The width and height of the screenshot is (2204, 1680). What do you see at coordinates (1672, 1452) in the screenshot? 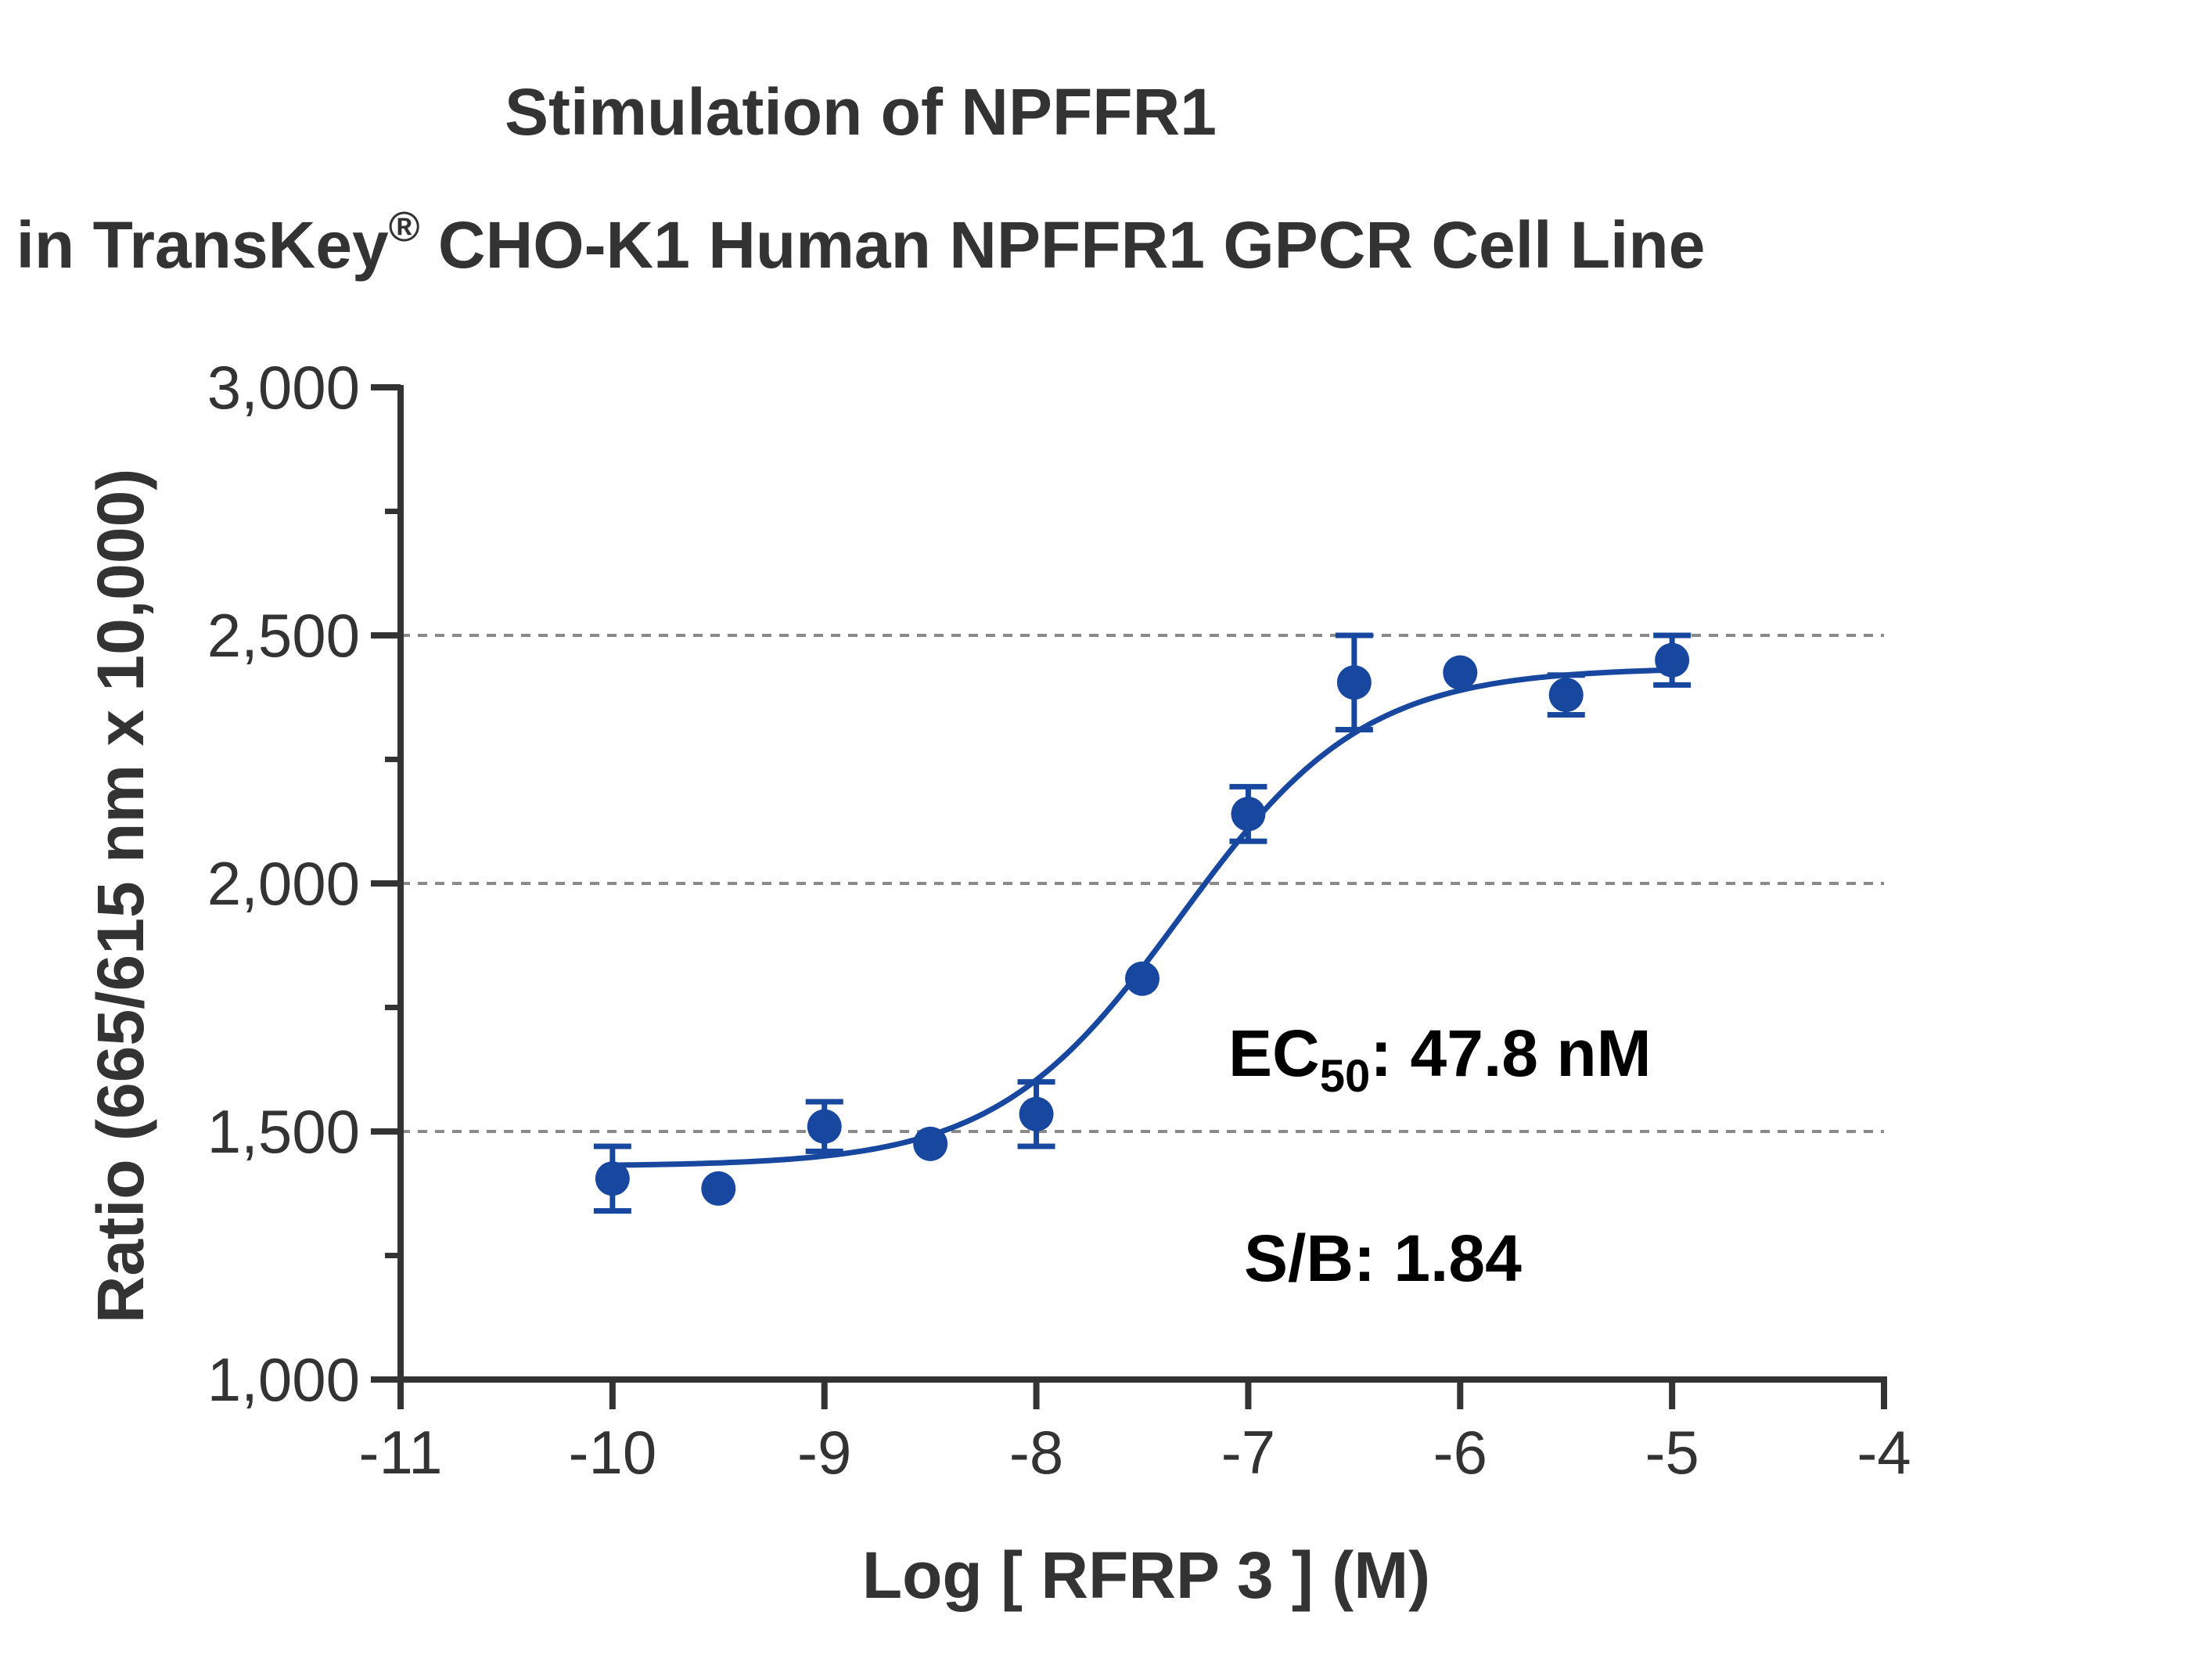
I see `x-tick-label: -5` at bounding box center [1672, 1452].